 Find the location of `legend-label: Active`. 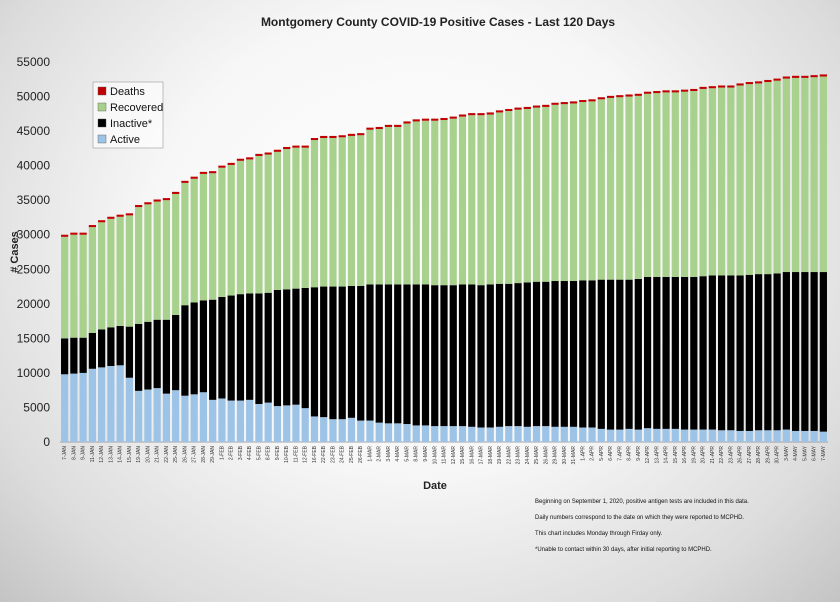

legend-label: Active is located at coordinates (125, 140).